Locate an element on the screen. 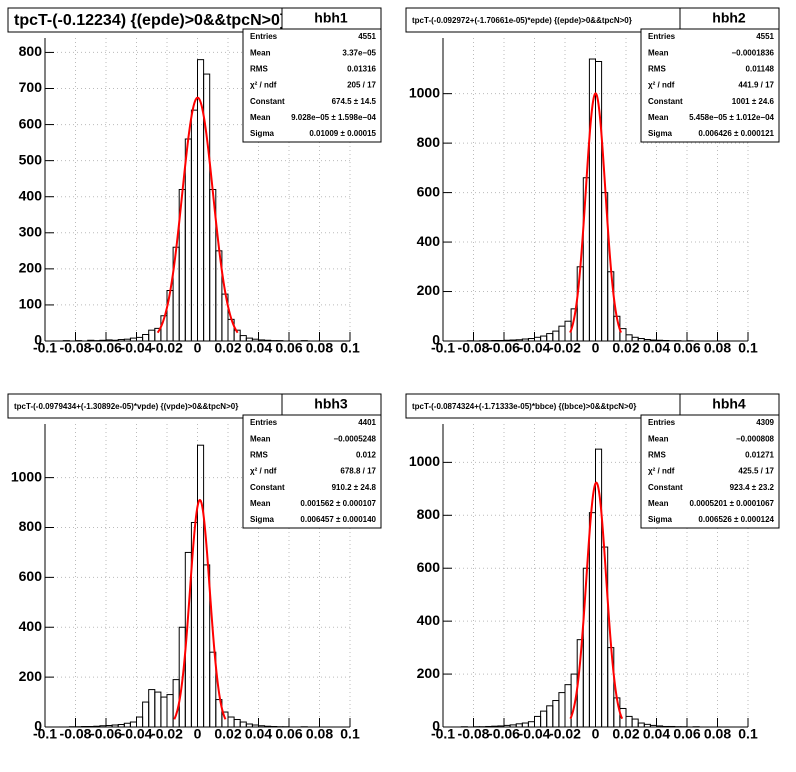  stats-value: 4401 is located at coordinates (367, 422).